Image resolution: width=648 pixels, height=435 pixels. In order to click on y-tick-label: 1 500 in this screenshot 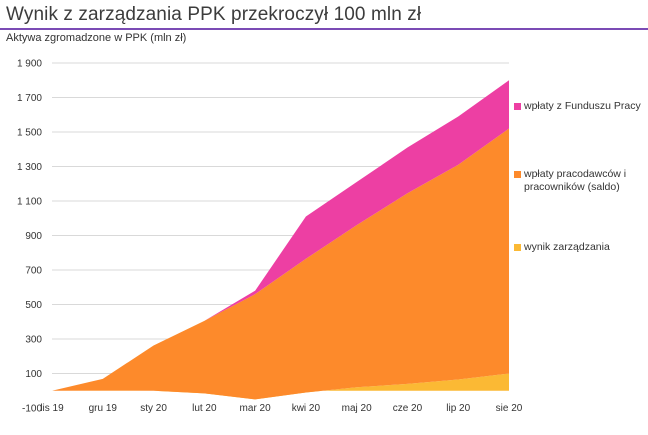, I will do `click(29, 133)`.